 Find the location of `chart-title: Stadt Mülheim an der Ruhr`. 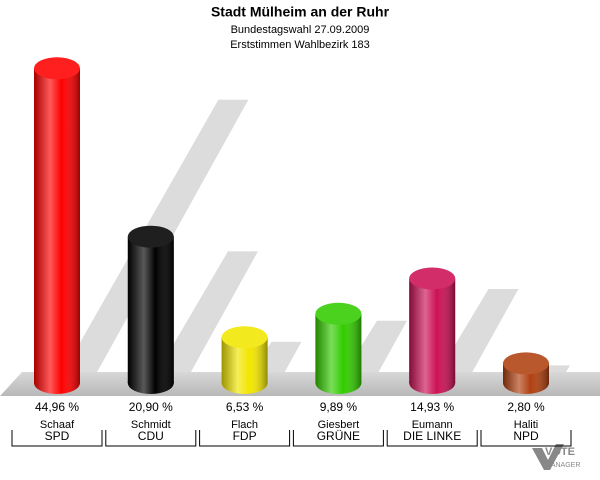

chart-title: Stadt Mülheim an der Ruhr is located at coordinates (300, 12).